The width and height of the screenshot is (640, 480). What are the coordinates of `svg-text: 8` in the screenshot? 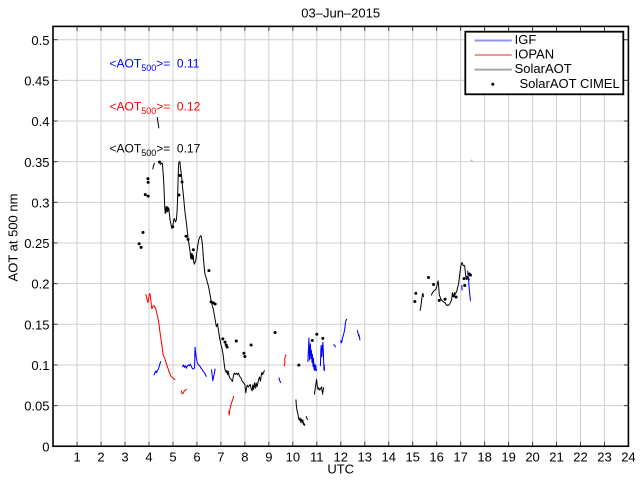 It's located at (244, 456).